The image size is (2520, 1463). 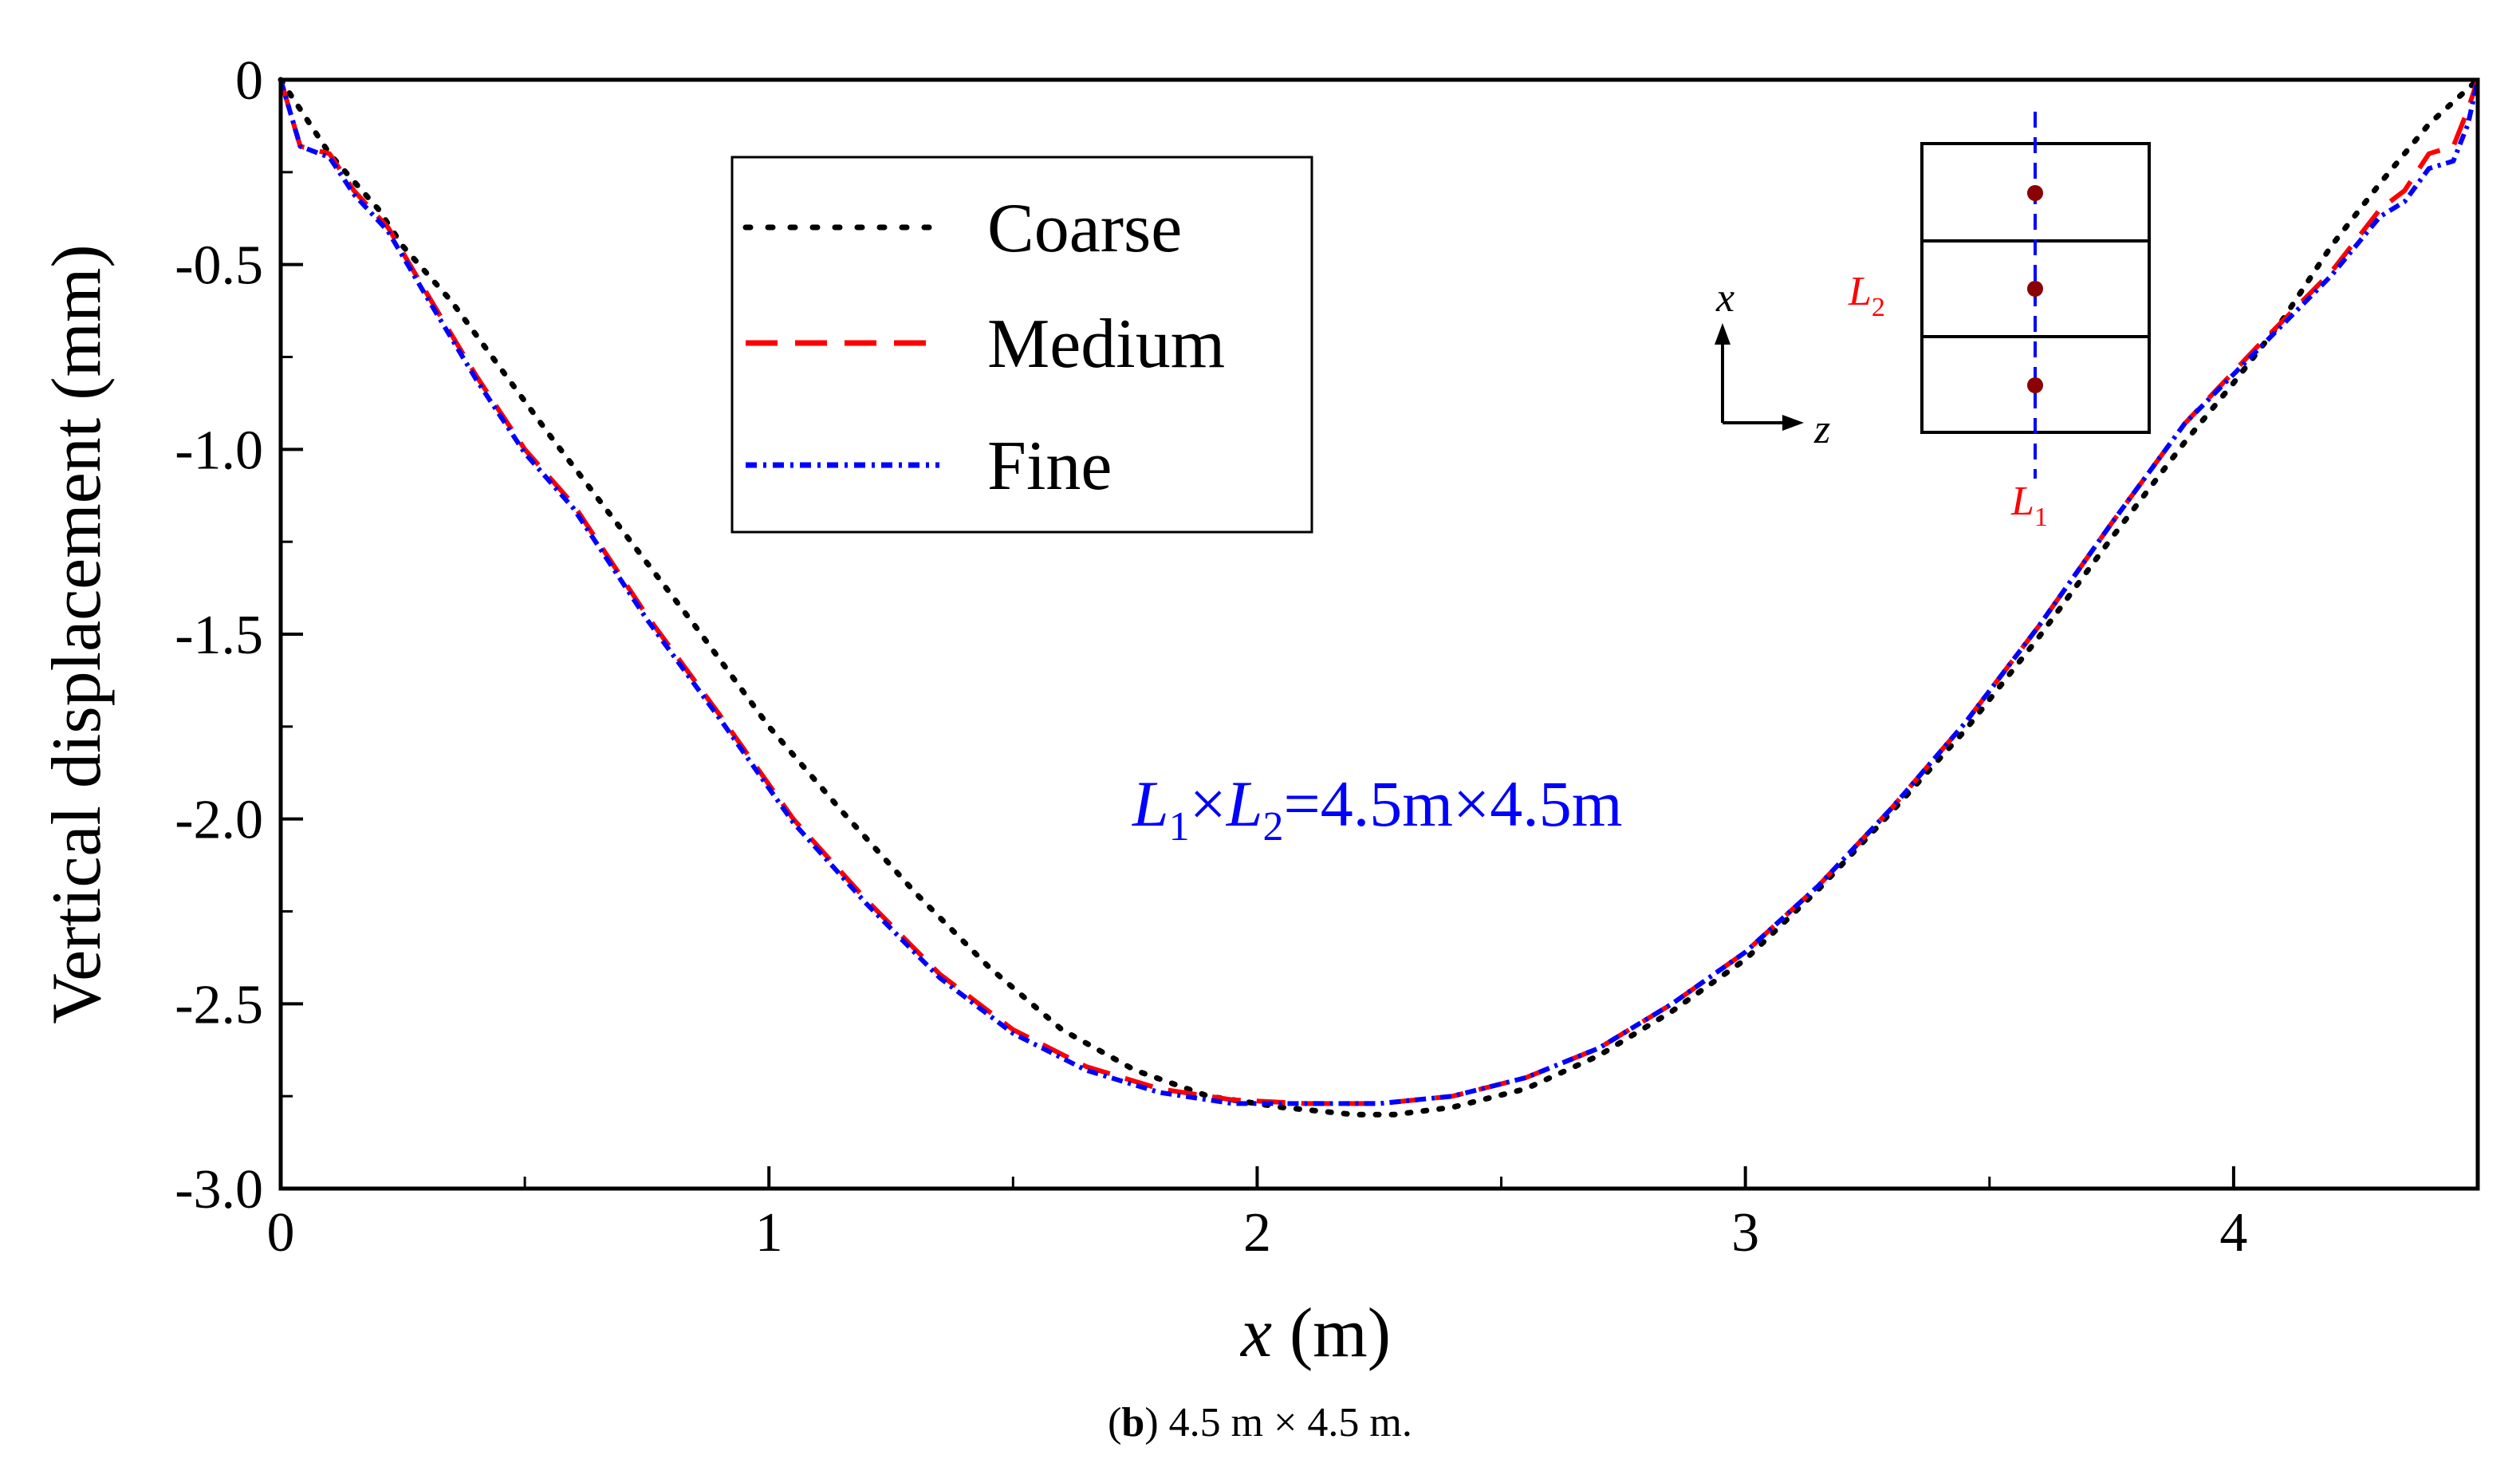 I want to click on y-tick-label: -2.0, so click(x=219, y=821).